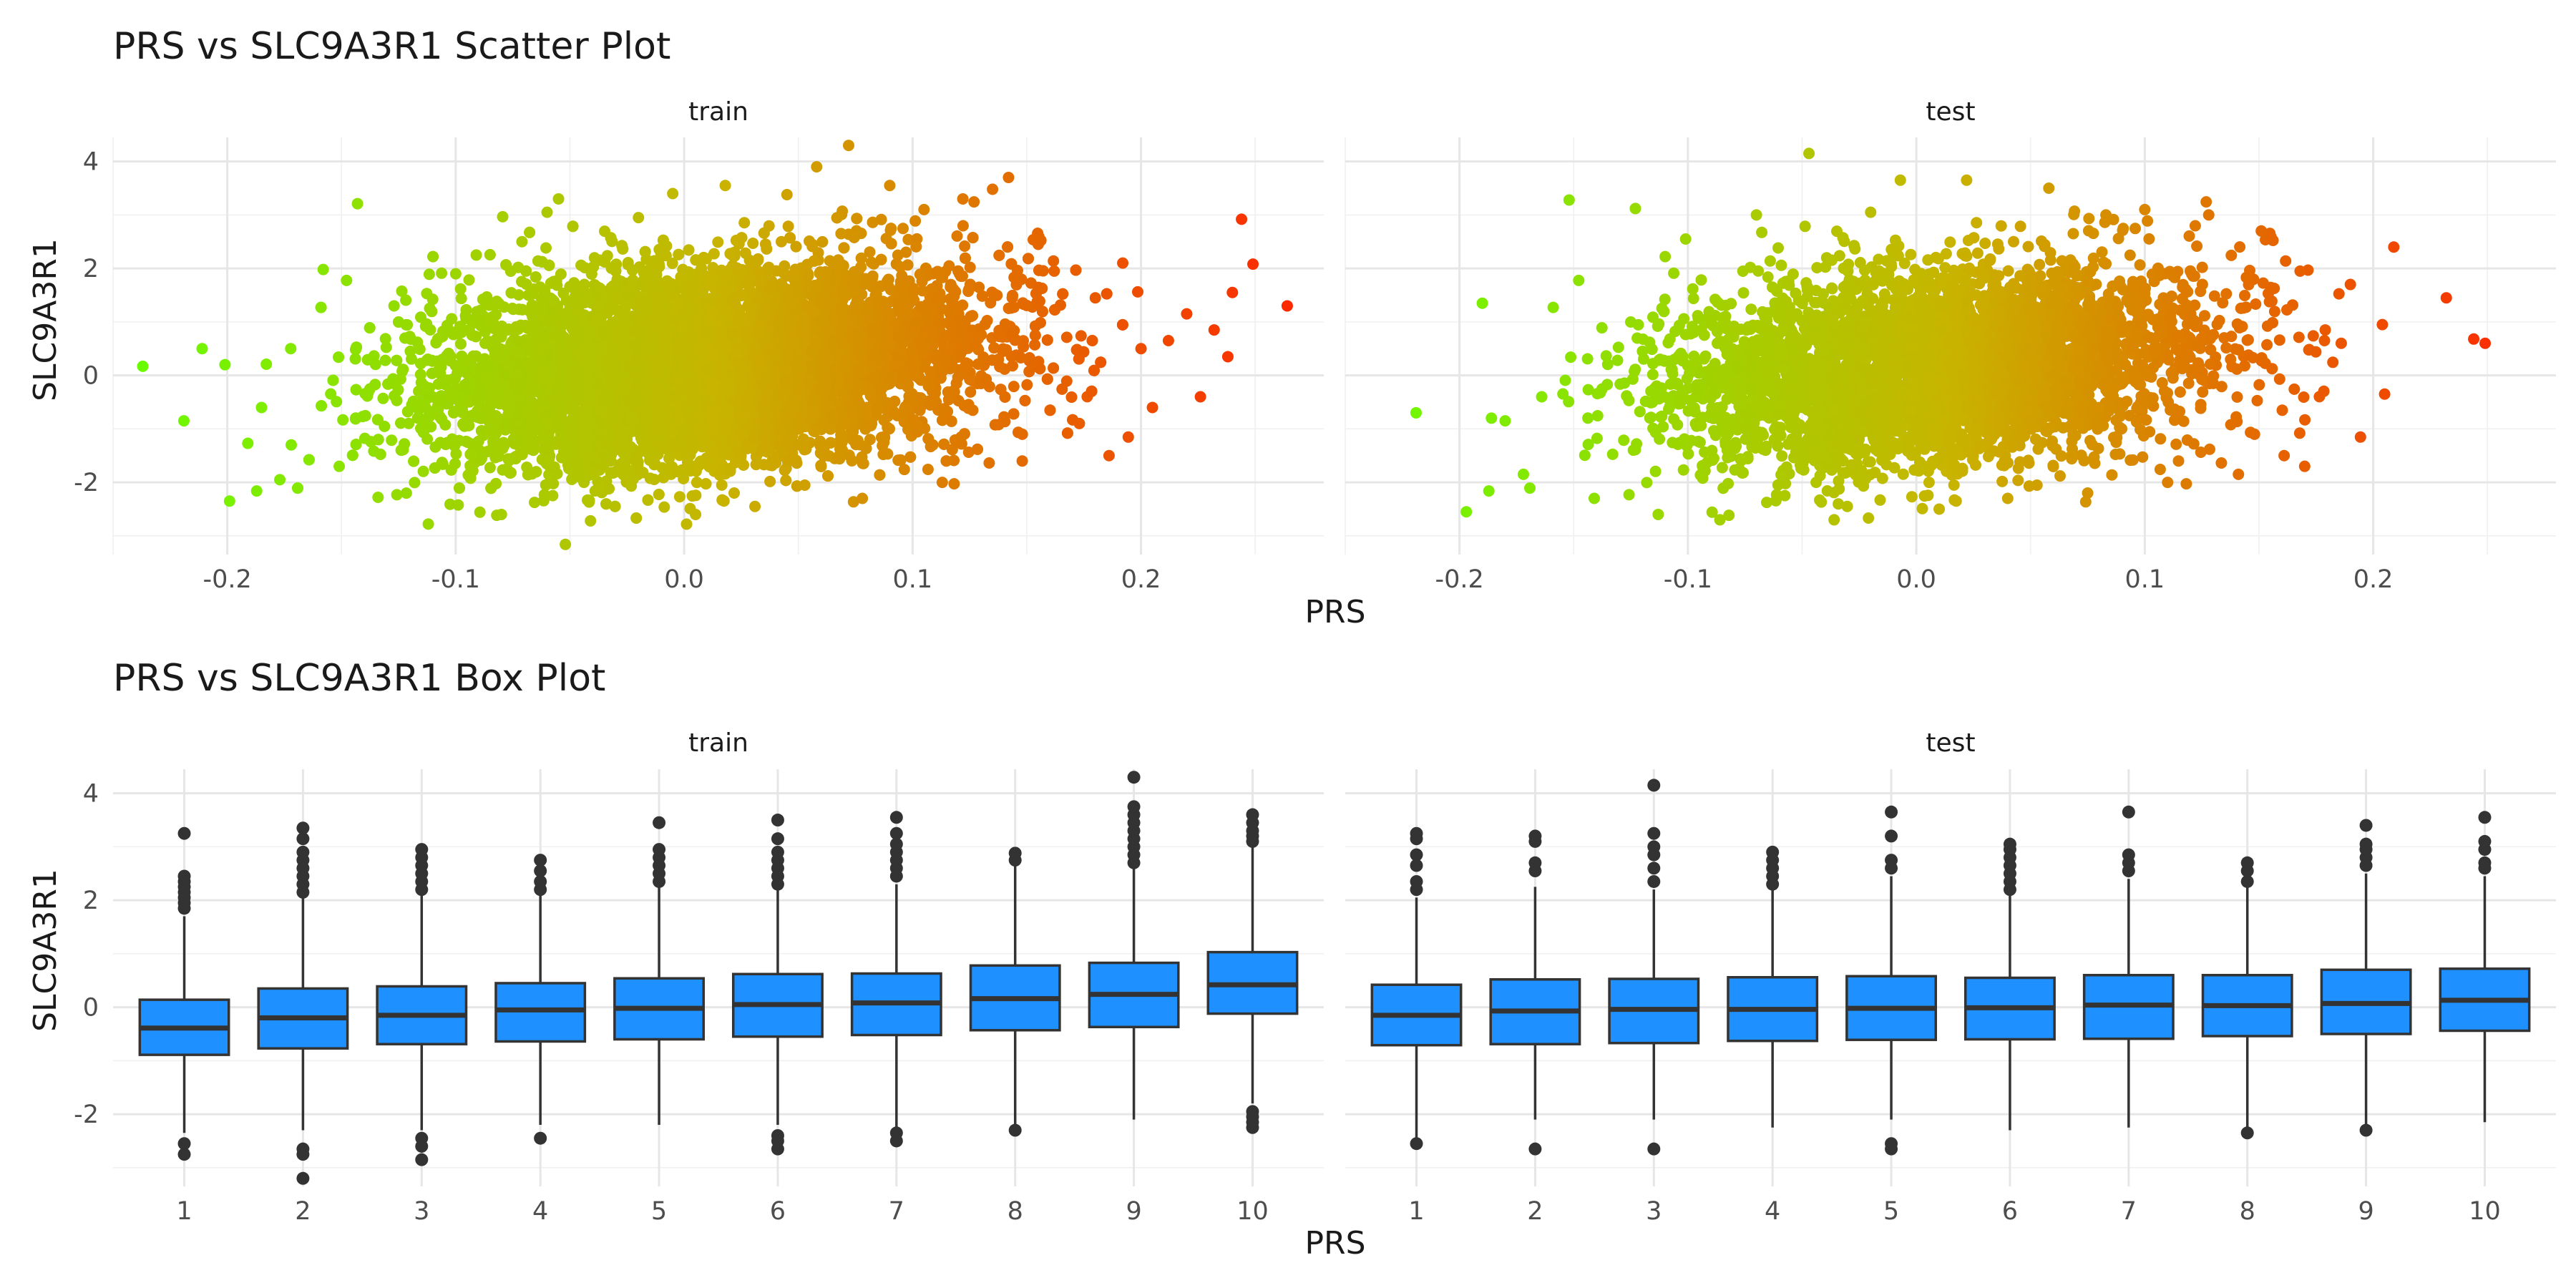  Describe the element at coordinates (455, 579) in the screenshot. I see `x-tick-label: -0.1` at that location.